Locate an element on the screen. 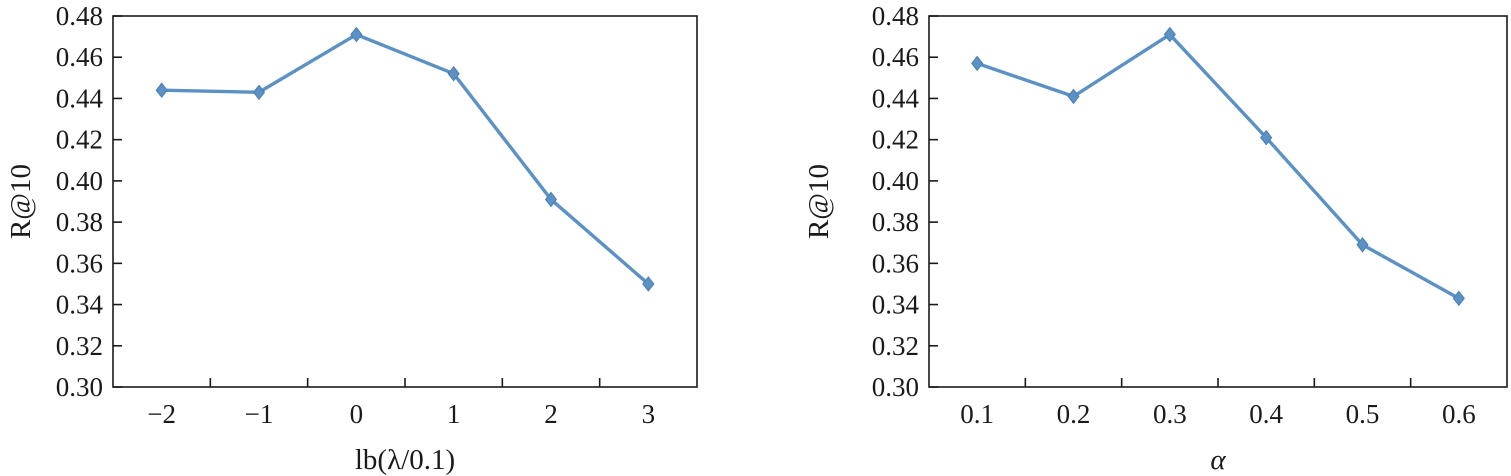 The height and width of the screenshot is (476, 1511). x-tick-label: 0 is located at coordinates (357, 414).